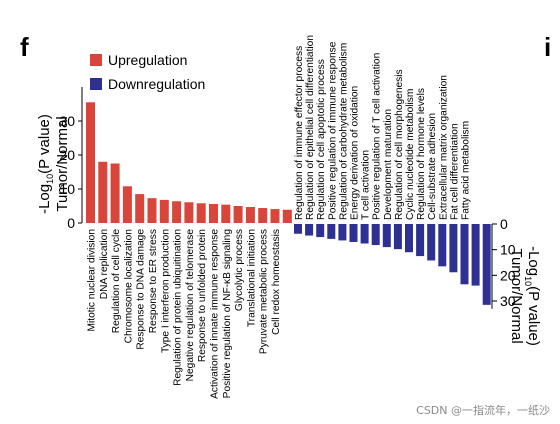 The image size is (560, 424). What do you see at coordinates (547, 47) in the screenshot?
I see `panel-letter-i: i` at bounding box center [547, 47].